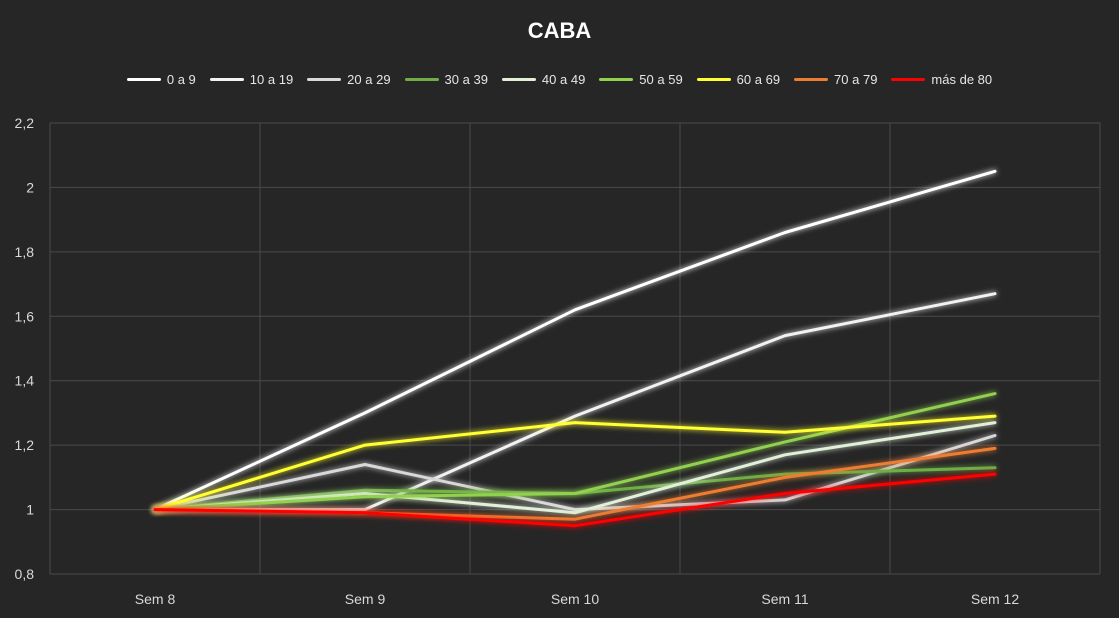 This screenshot has width=1119, height=618. What do you see at coordinates (25, 252) in the screenshot?
I see `y-tick-label: 1,8` at bounding box center [25, 252].